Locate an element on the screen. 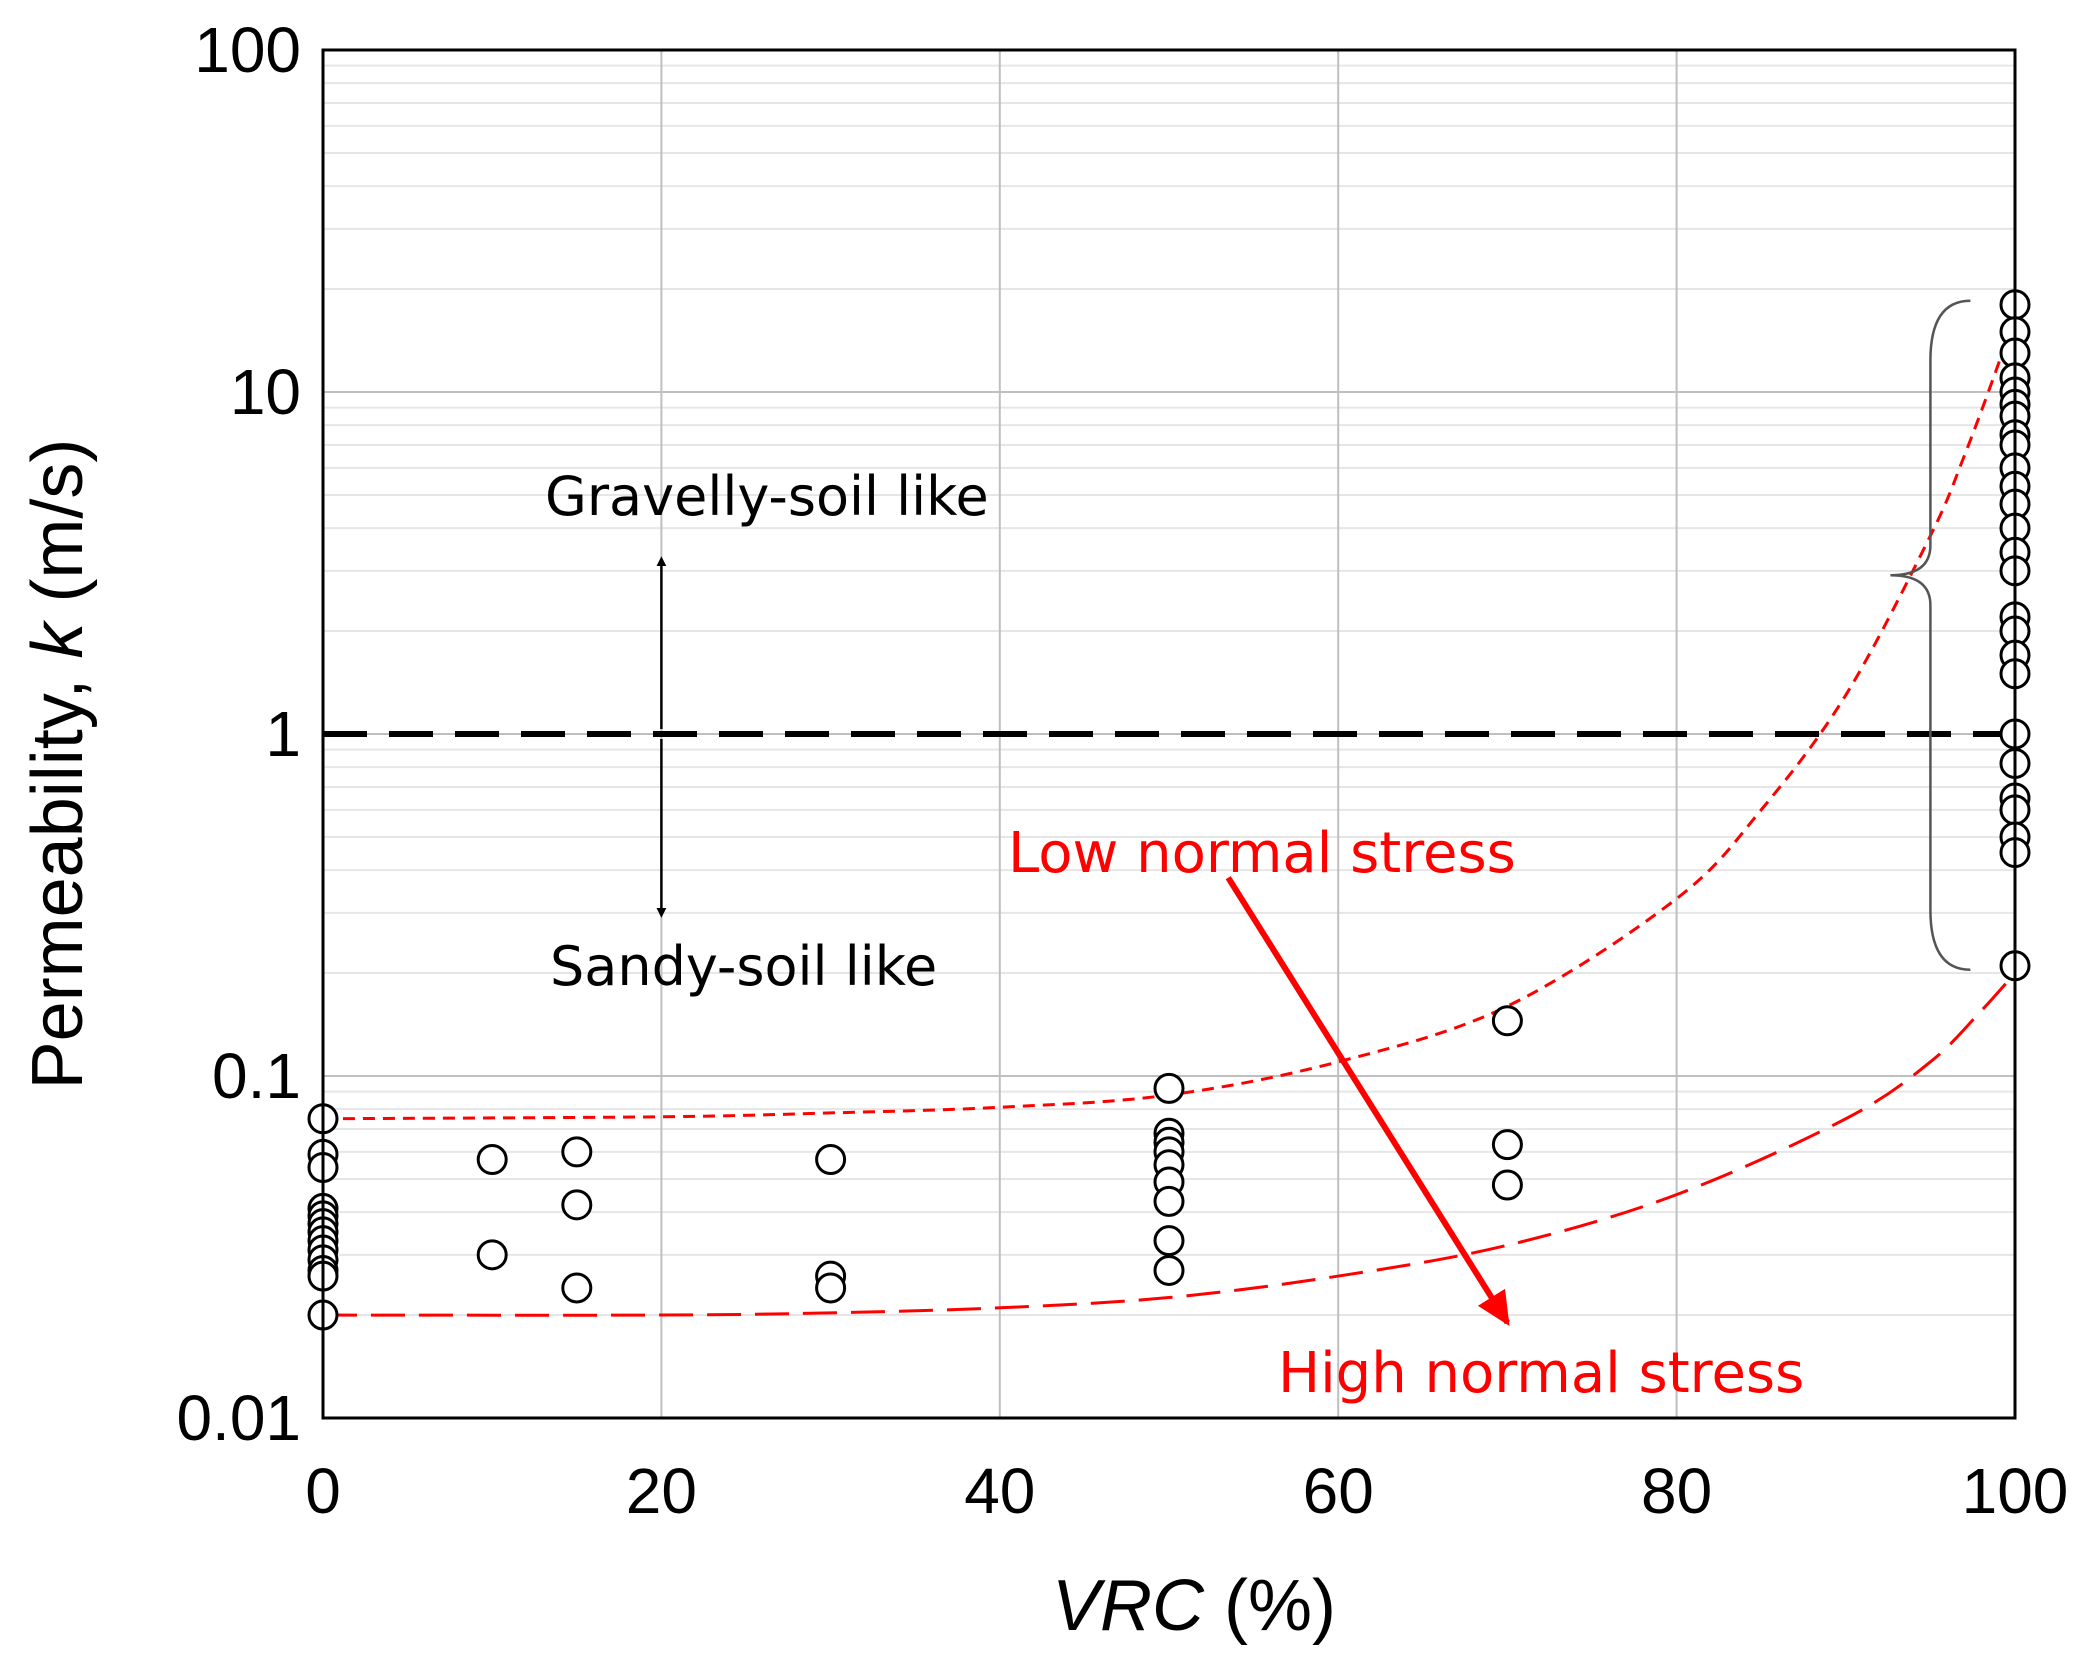 The height and width of the screenshot is (1677, 2083). x-tick-label: 0 is located at coordinates (323, 1491).